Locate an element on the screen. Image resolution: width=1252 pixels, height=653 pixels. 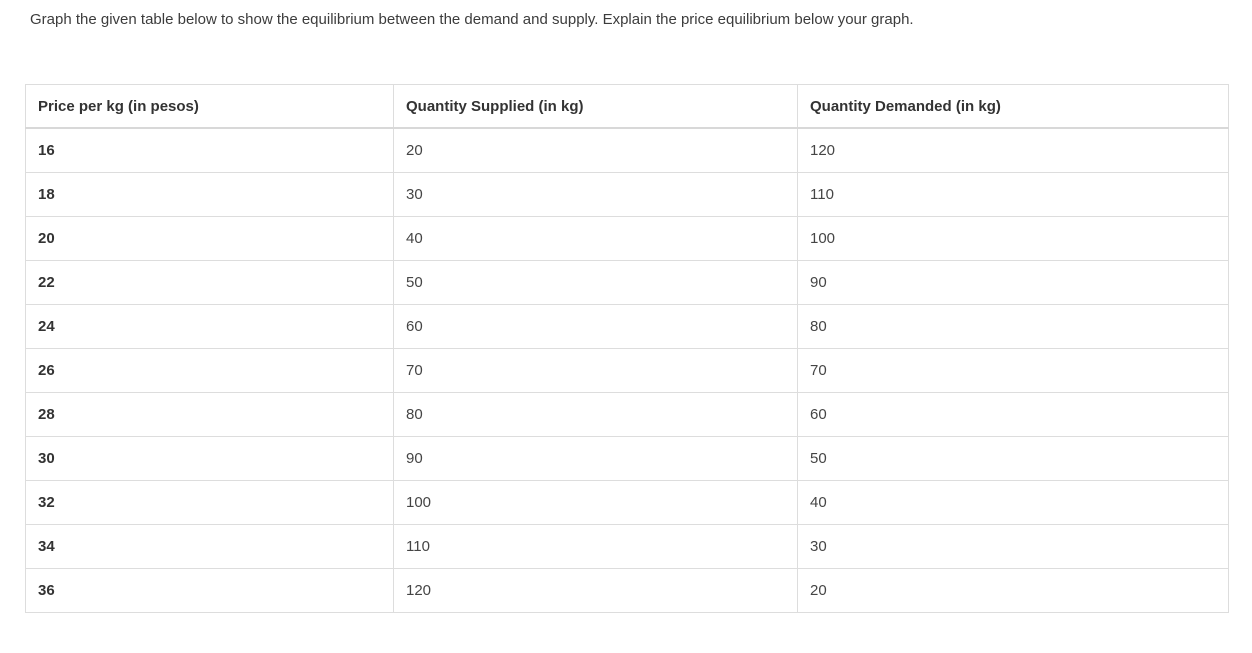
column-header: Quantity Demanded (in kg) is located at coordinates (1013, 106).